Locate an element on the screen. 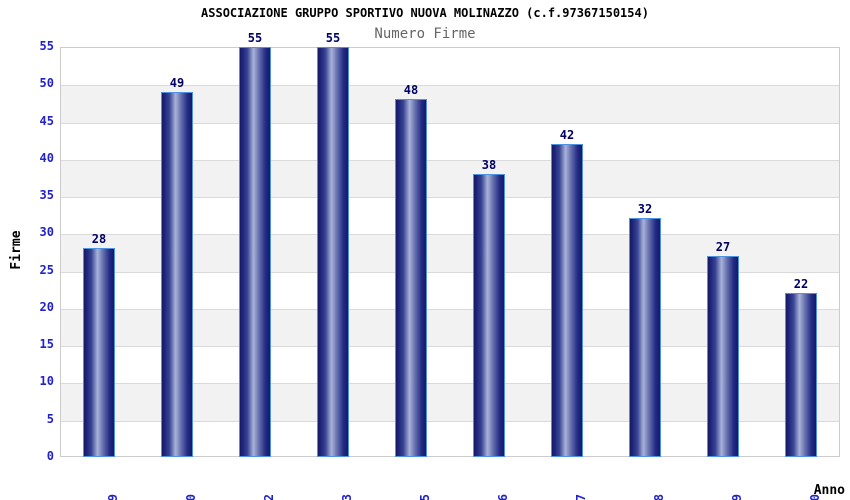 Image resolution: width=850 pixels, height=500 pixels. bar-2015 is located at coordinates (411, 278).